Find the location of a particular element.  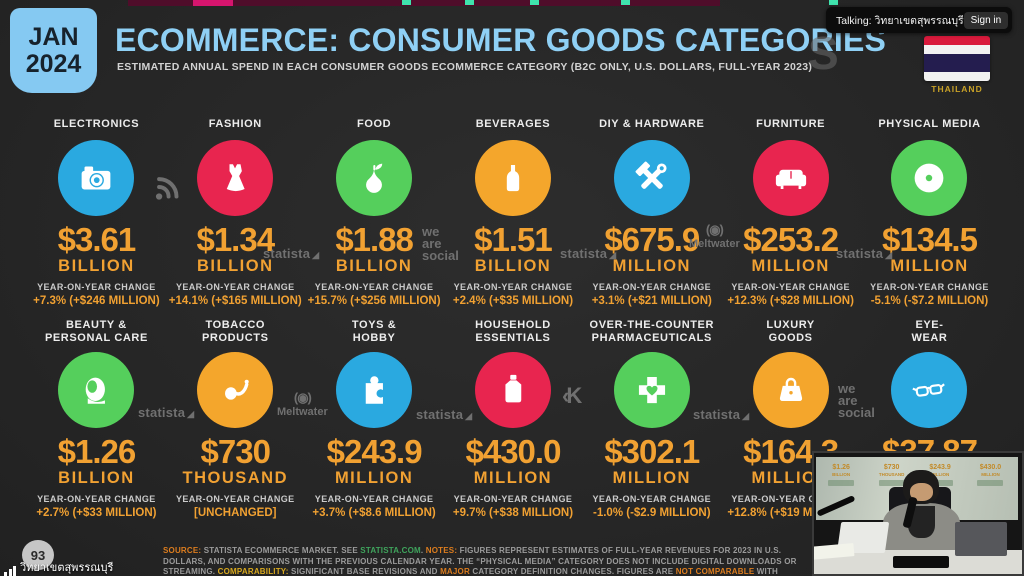

category-label: FOOD is located at coordinates (374, 124).